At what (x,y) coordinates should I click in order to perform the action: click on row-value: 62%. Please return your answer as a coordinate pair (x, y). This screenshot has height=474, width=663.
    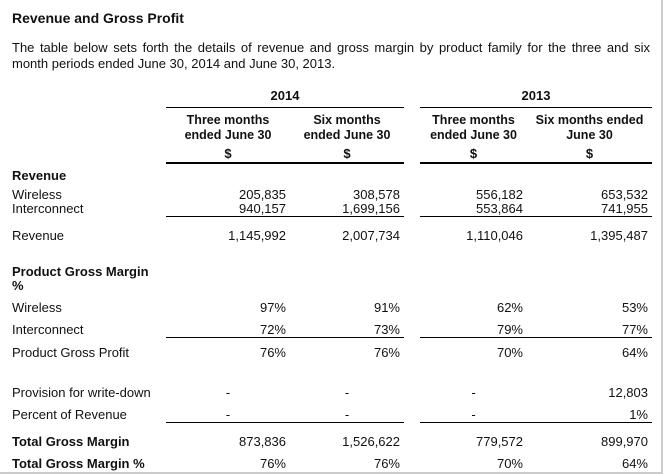
    Looking at the image, I should click on (509, 307).